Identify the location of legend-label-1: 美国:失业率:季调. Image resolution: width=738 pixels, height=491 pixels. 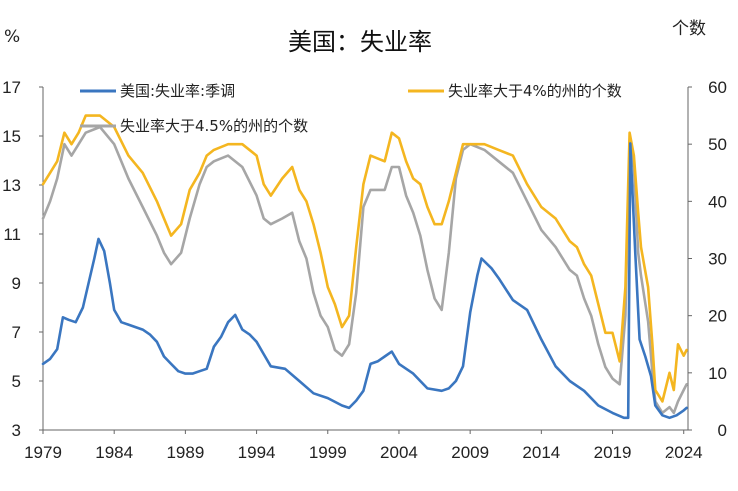
(177, 91).